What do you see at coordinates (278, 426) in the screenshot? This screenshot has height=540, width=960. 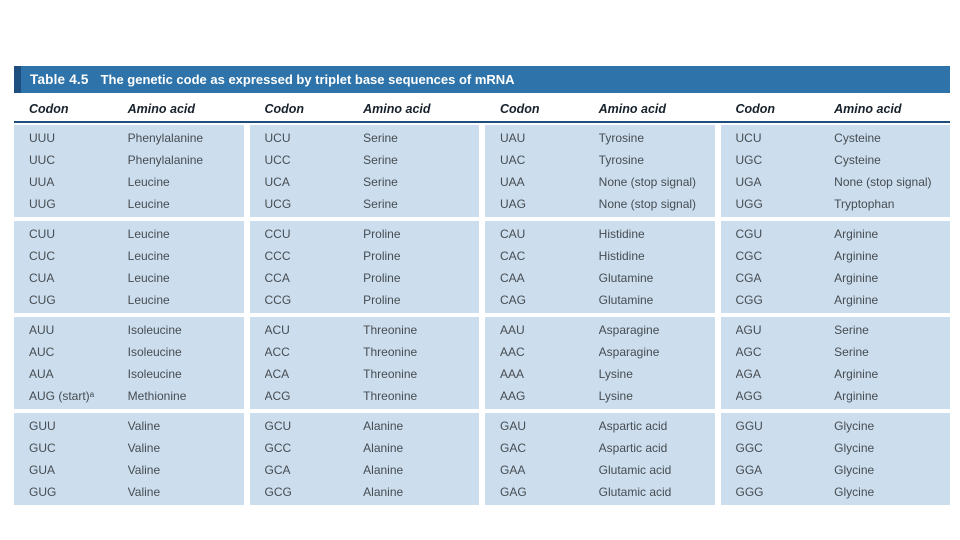 I see `codon-cell: GCU` at bounding box center [278, 426].